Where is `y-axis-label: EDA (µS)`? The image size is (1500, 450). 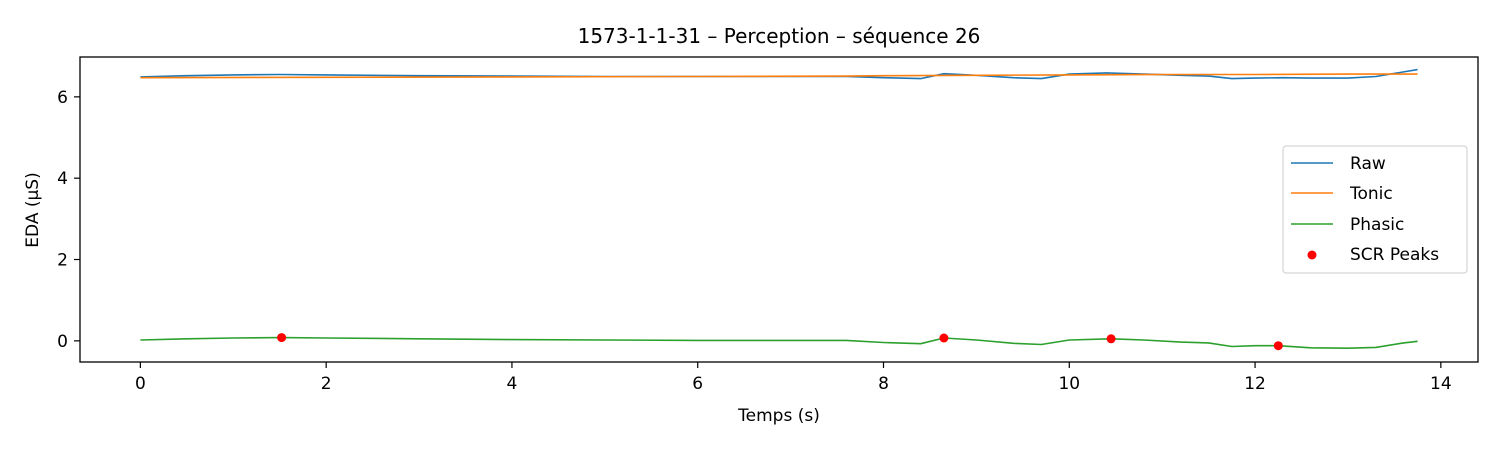 y-axis-label: EDA (µS) is located at coordinates (33, 209).